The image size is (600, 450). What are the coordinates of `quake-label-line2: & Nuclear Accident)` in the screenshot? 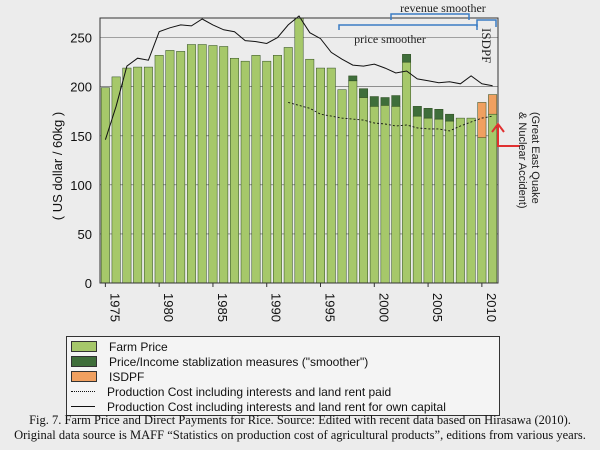 It's located at (522, 160).